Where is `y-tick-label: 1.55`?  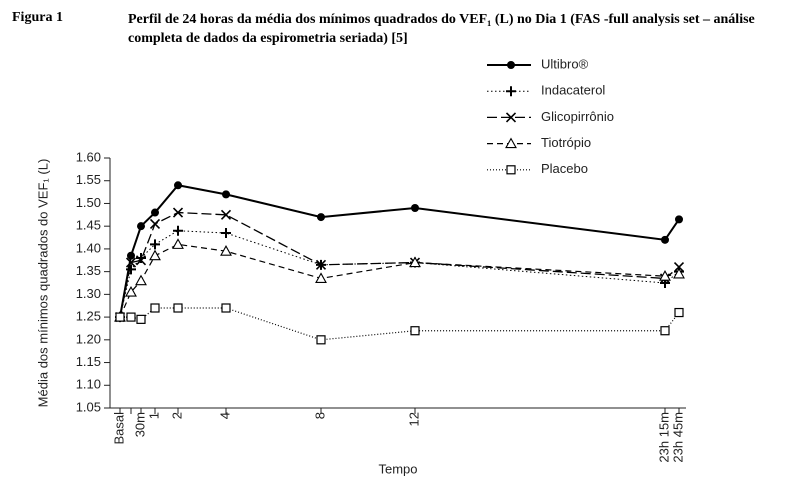 y-tick-label: 1.55 is located at coordinates (88, 179).